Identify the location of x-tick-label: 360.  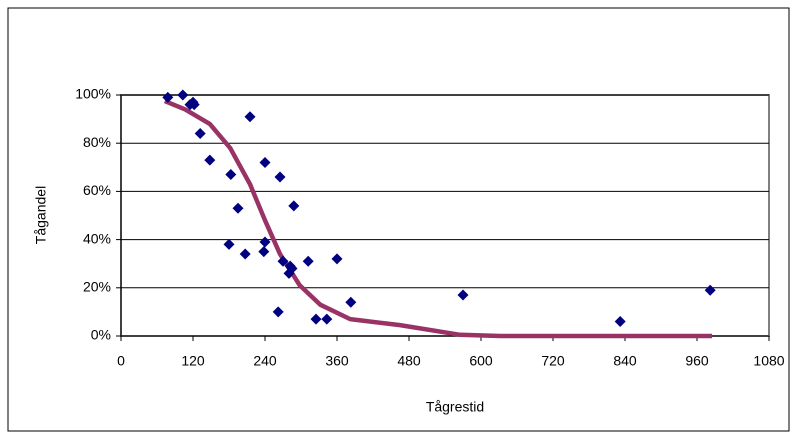
(337, 361).